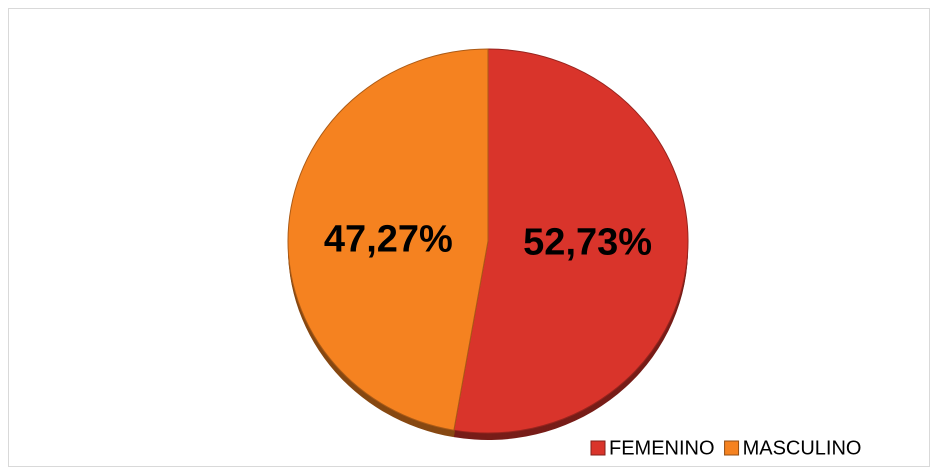  What do you see at coordinates (662, 448) in the screenshot?
I see `legend-label: FEMENINO` at bounding box center [662, 448].